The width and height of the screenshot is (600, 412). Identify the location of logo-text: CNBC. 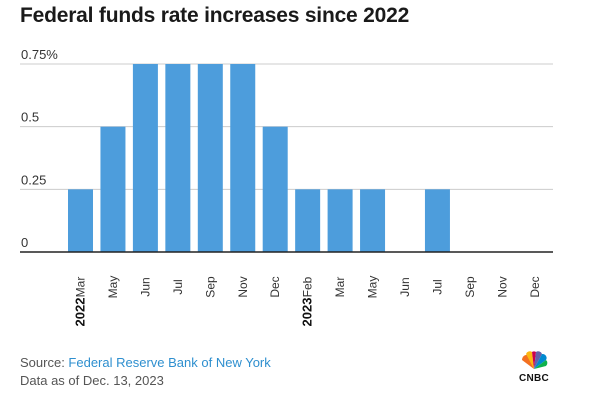
(534, 378).